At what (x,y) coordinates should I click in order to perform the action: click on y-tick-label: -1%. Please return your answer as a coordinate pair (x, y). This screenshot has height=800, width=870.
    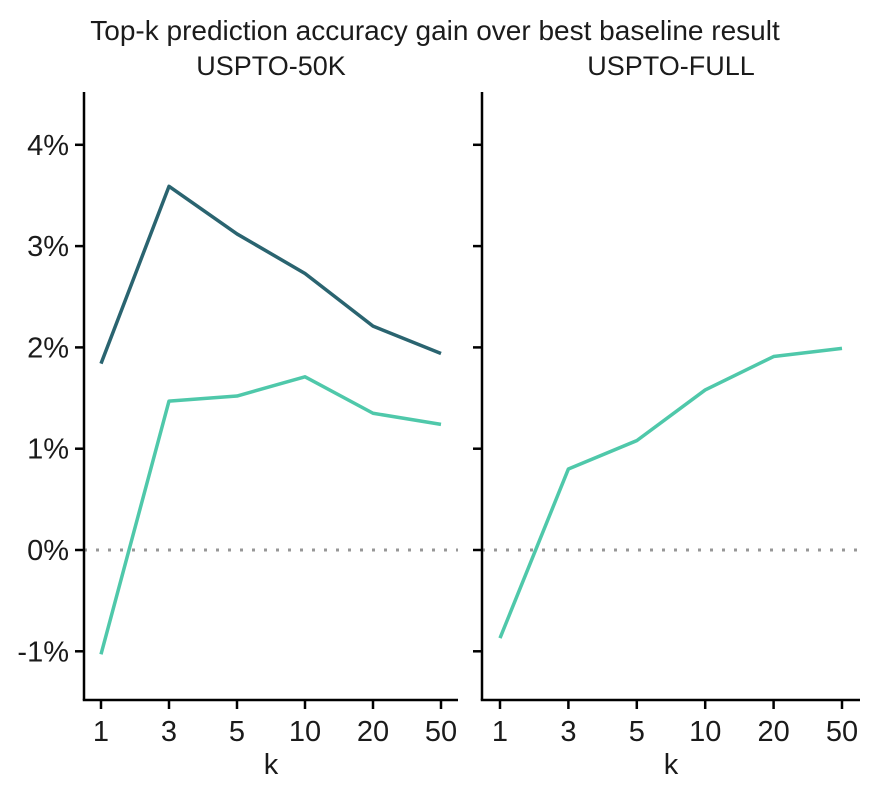
    Looking at the image, I should click on (43, 652).